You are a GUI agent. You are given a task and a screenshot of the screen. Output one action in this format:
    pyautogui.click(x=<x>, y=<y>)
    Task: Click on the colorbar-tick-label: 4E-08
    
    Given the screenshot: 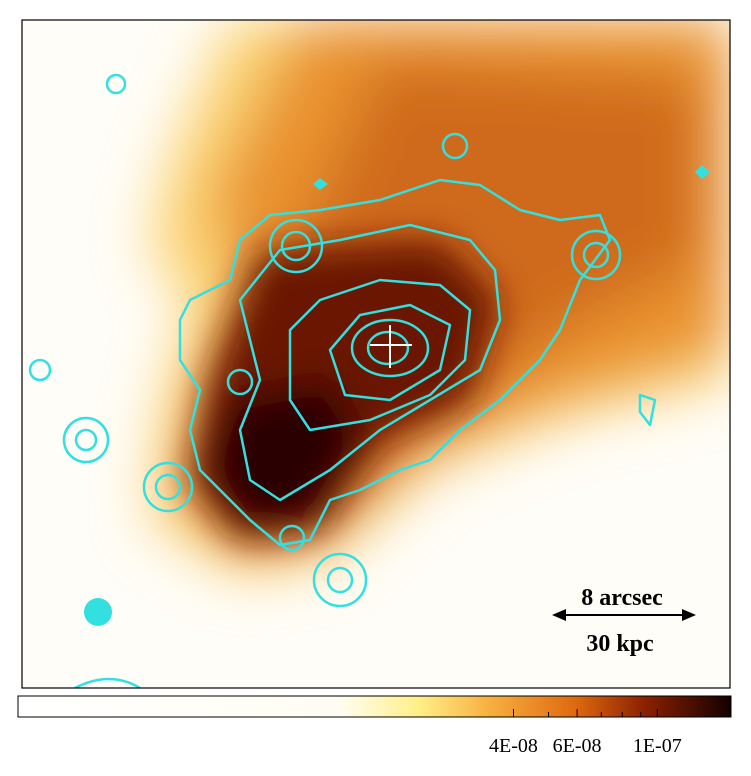 What is the action you would take?
    pyautogui.click(x=513, y=746)
    